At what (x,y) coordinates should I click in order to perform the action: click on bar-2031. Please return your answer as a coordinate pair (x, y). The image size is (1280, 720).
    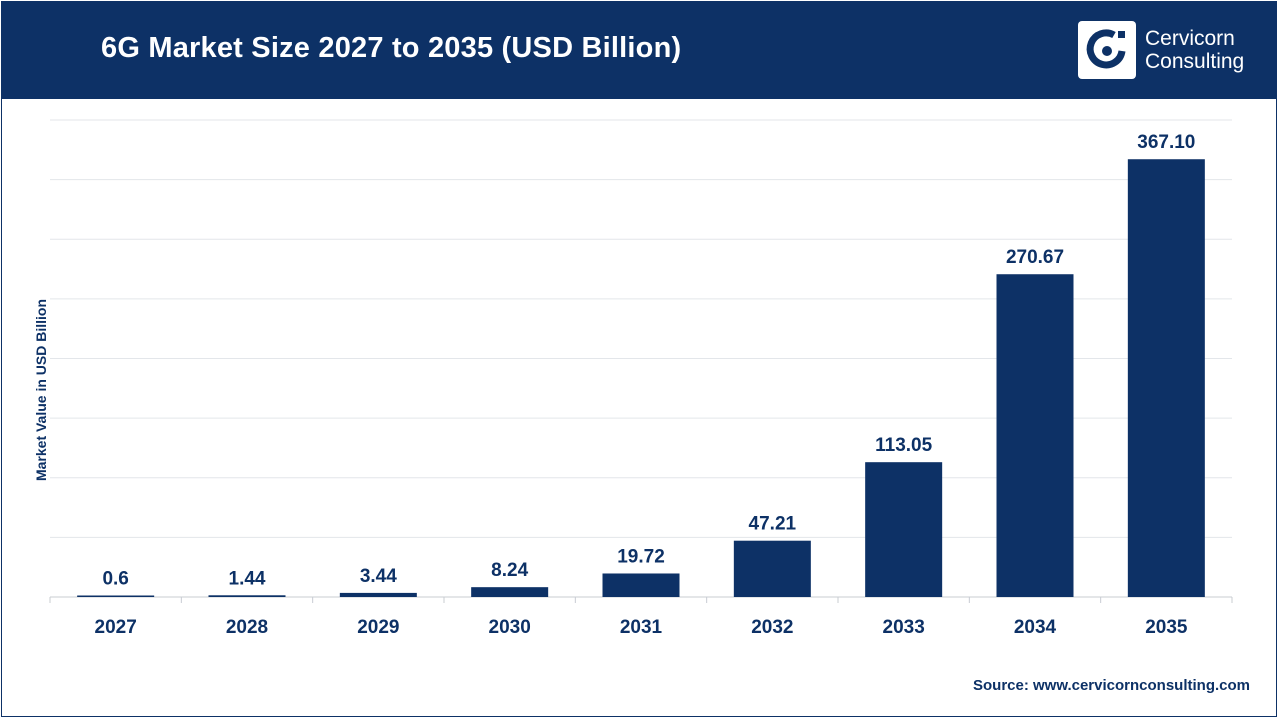
    Looking at the image, I should click on (641, 585).